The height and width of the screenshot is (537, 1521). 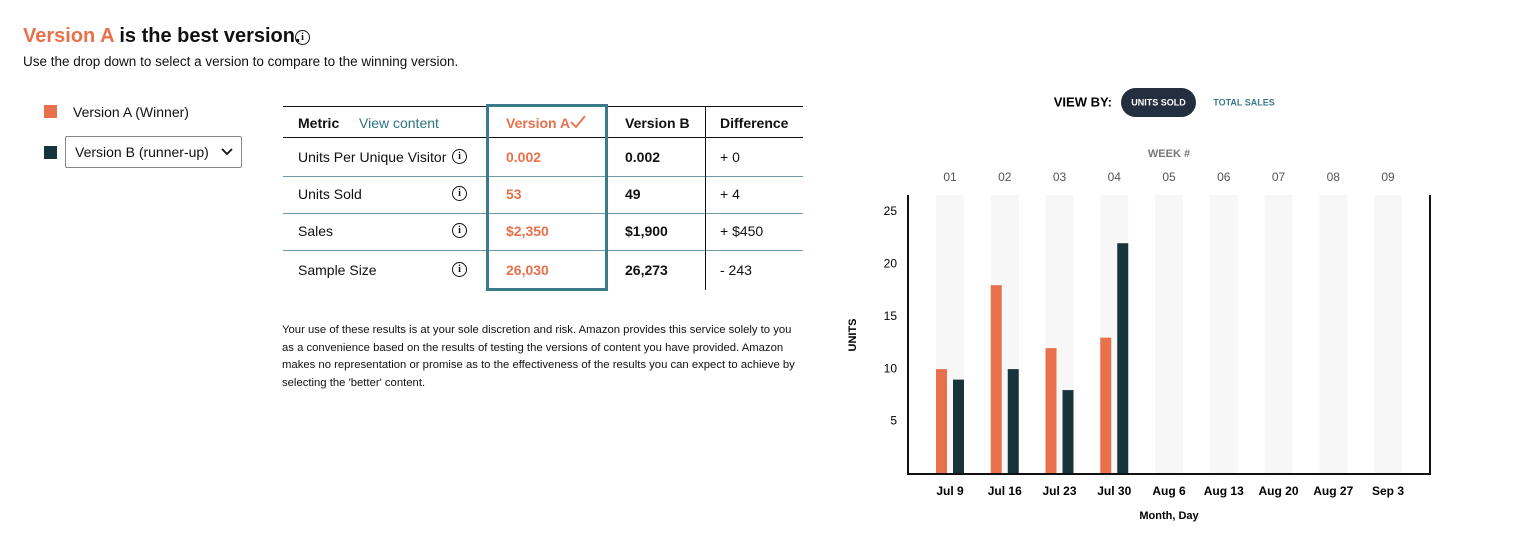 What do you see at coordinates (547, 197) in the screenshot?
I see `winner-highlight` at bounding box center [547, 197].